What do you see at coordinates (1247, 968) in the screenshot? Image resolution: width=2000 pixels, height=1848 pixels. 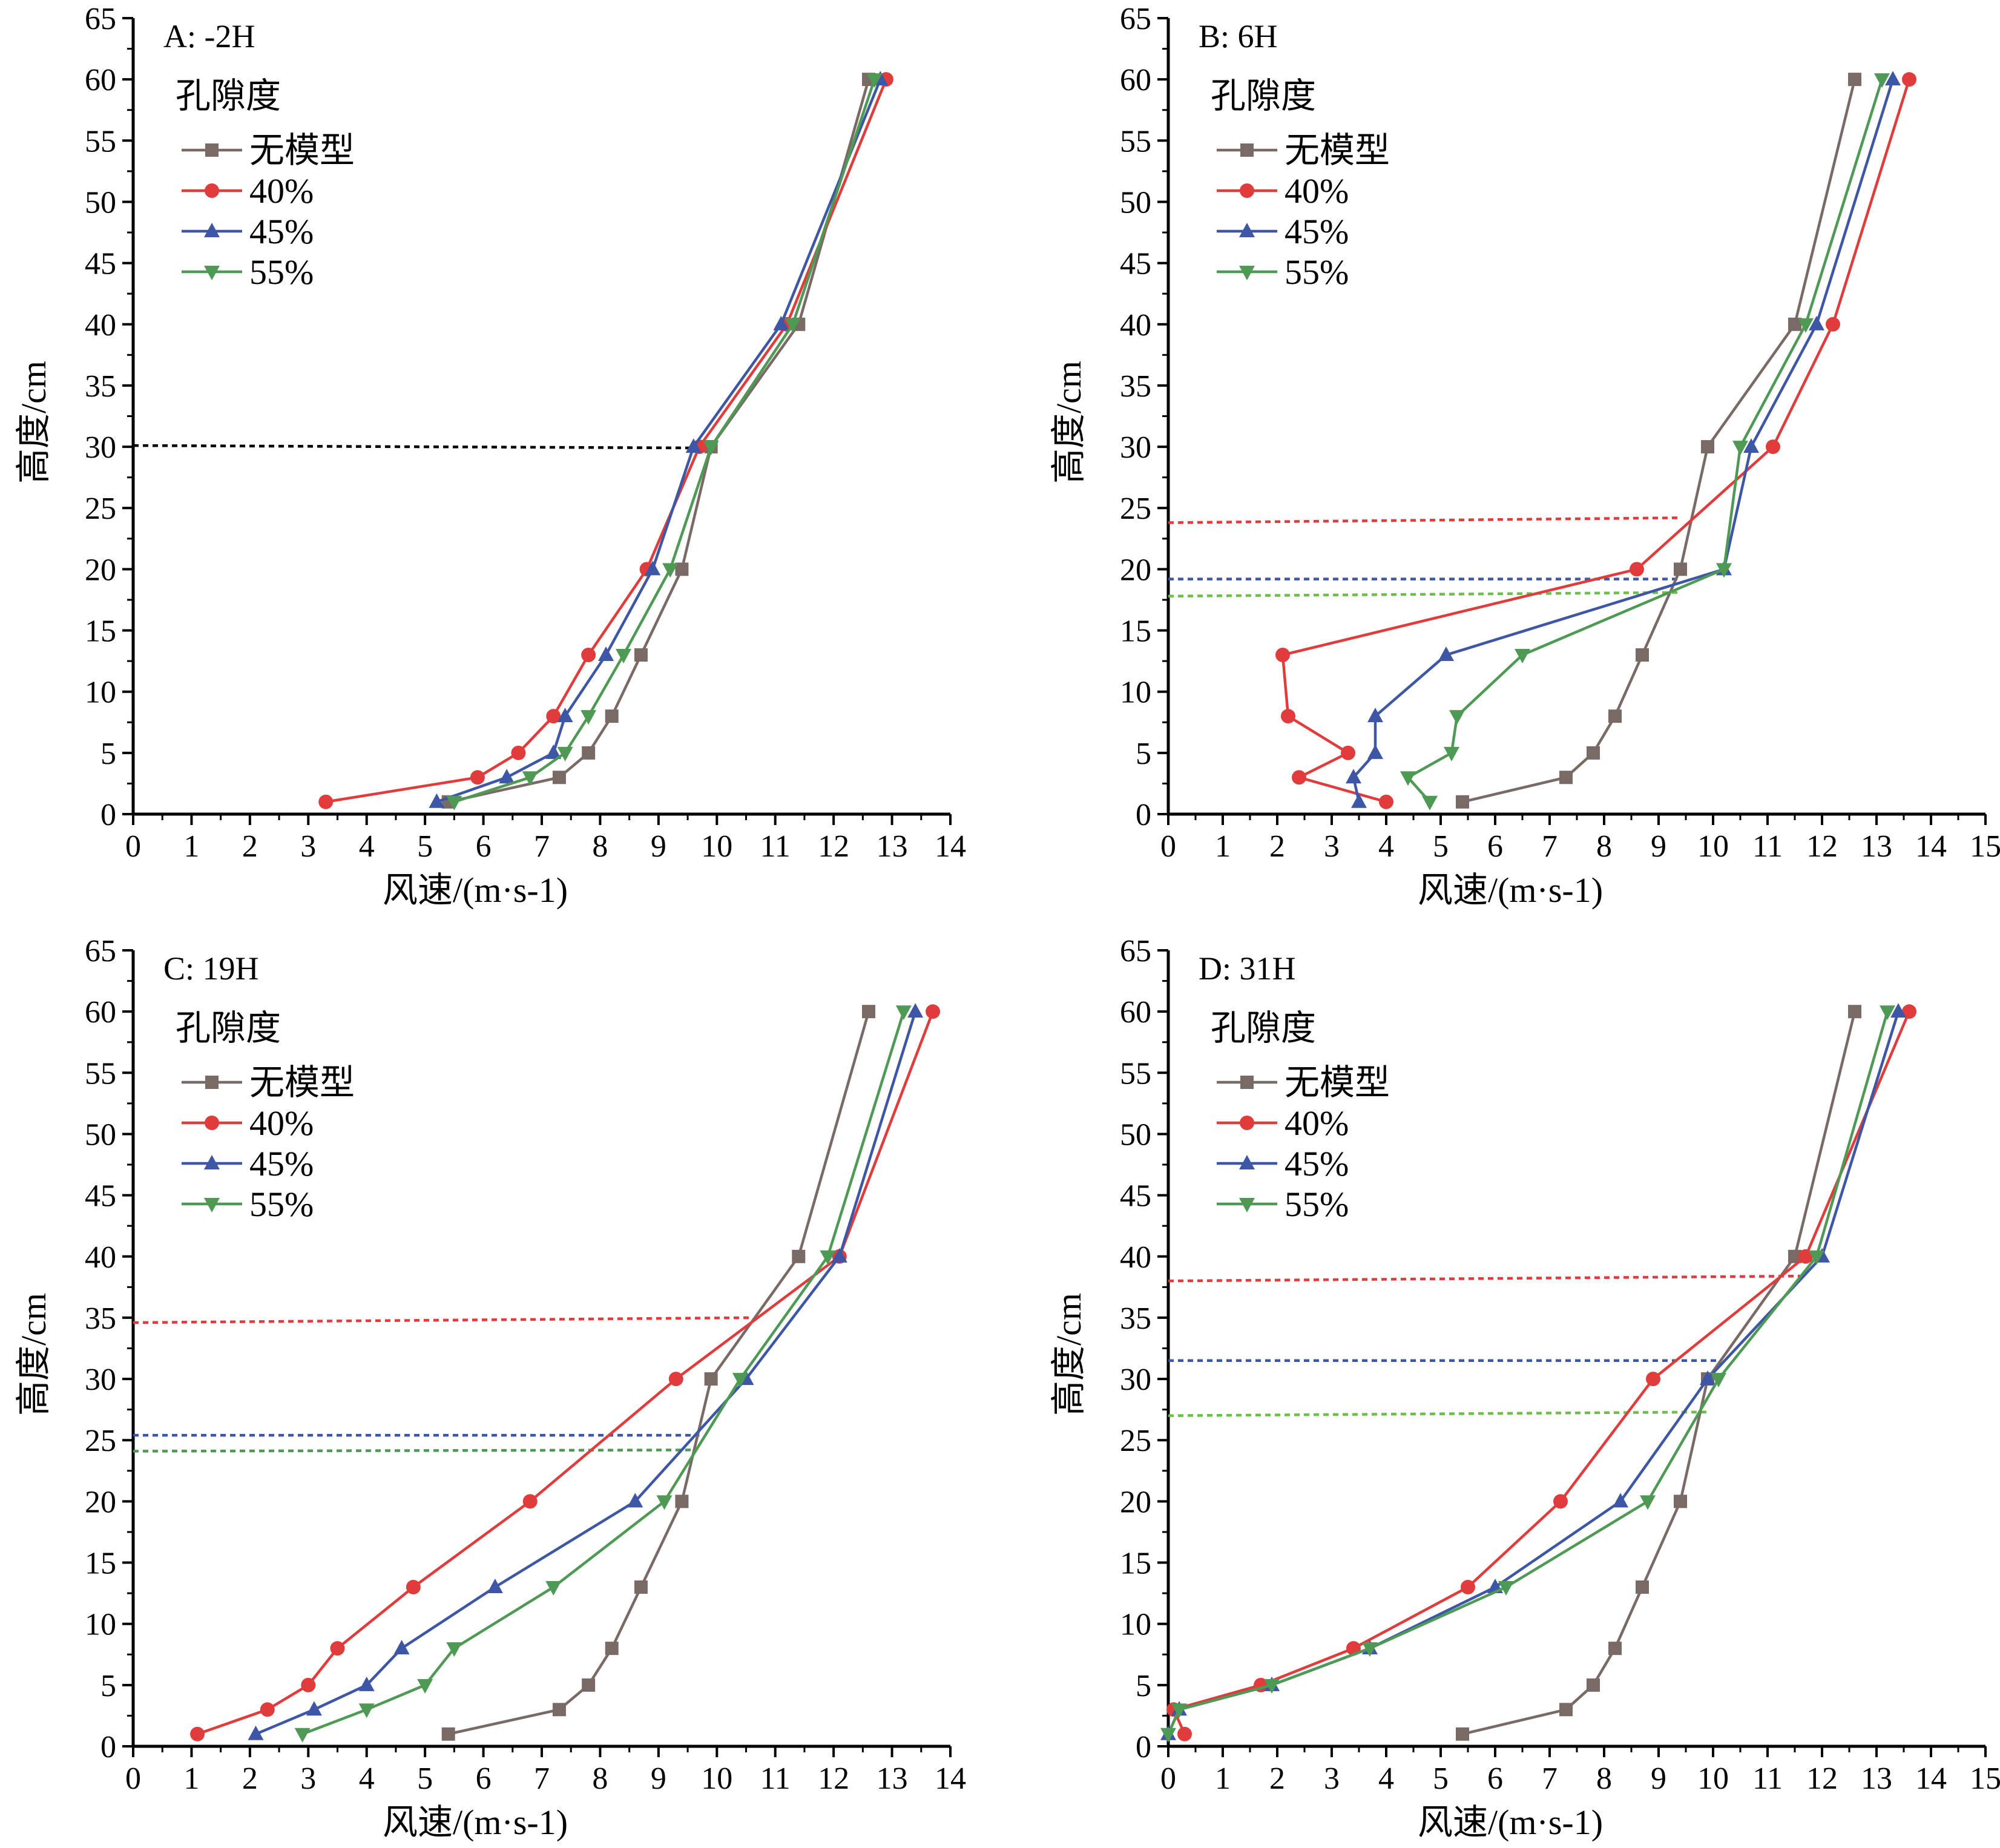 I see `panel-label: D: 31H` at bounding box center [1247, 968].